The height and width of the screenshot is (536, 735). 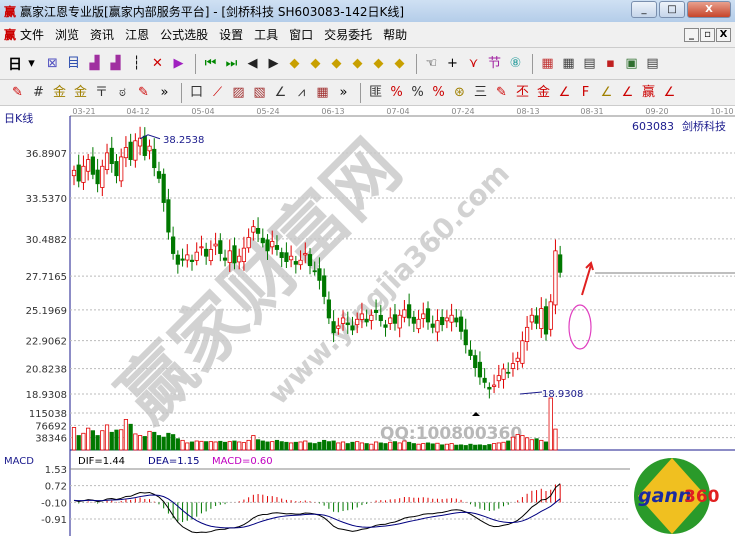 I want to click on grid-icon: #, so click(x=38, y=92).